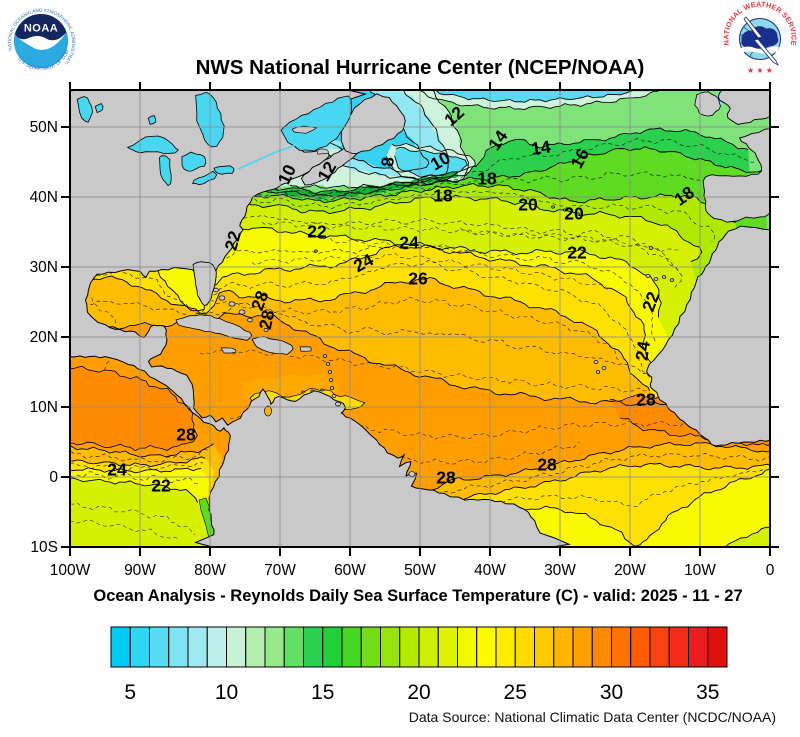 This screenshot has width=800, height=737. I want to click on svg-text: 50N, so click(44, 127).